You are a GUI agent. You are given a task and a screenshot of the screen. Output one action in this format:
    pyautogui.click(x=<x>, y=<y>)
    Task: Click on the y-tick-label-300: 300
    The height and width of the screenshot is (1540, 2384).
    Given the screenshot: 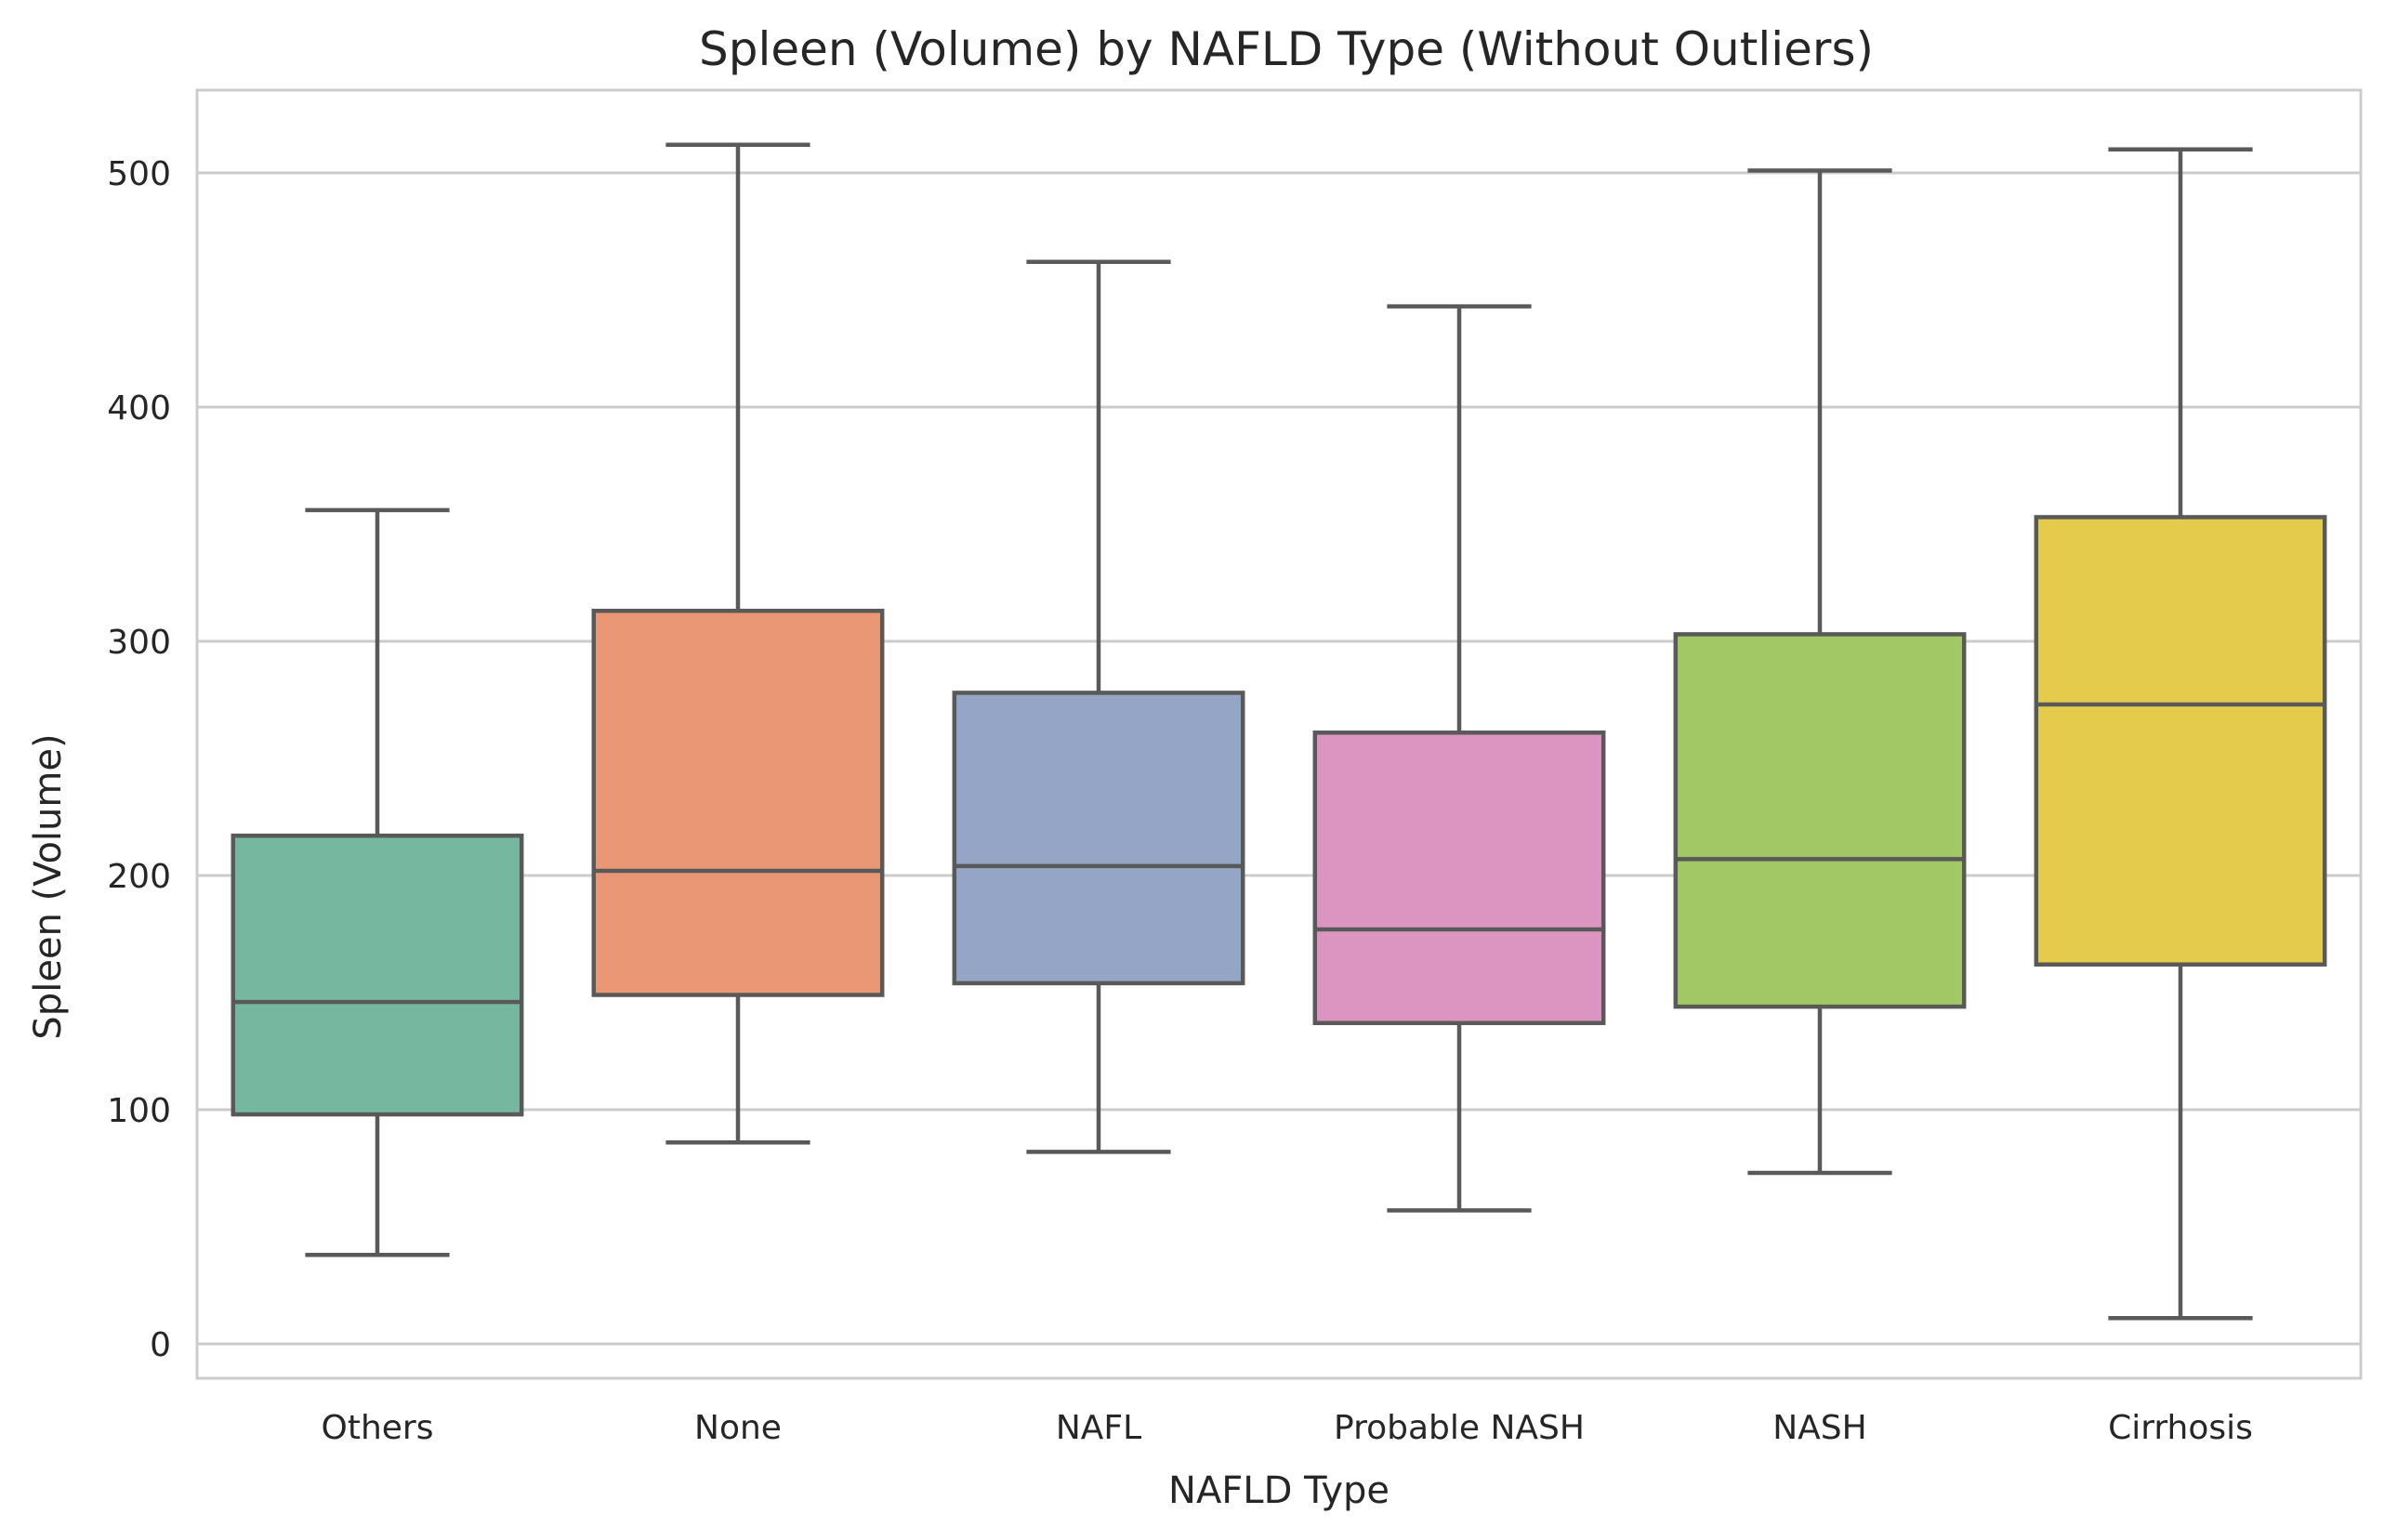 What is the action you would take?
    pyautogui.click(x=139, y=643)
    